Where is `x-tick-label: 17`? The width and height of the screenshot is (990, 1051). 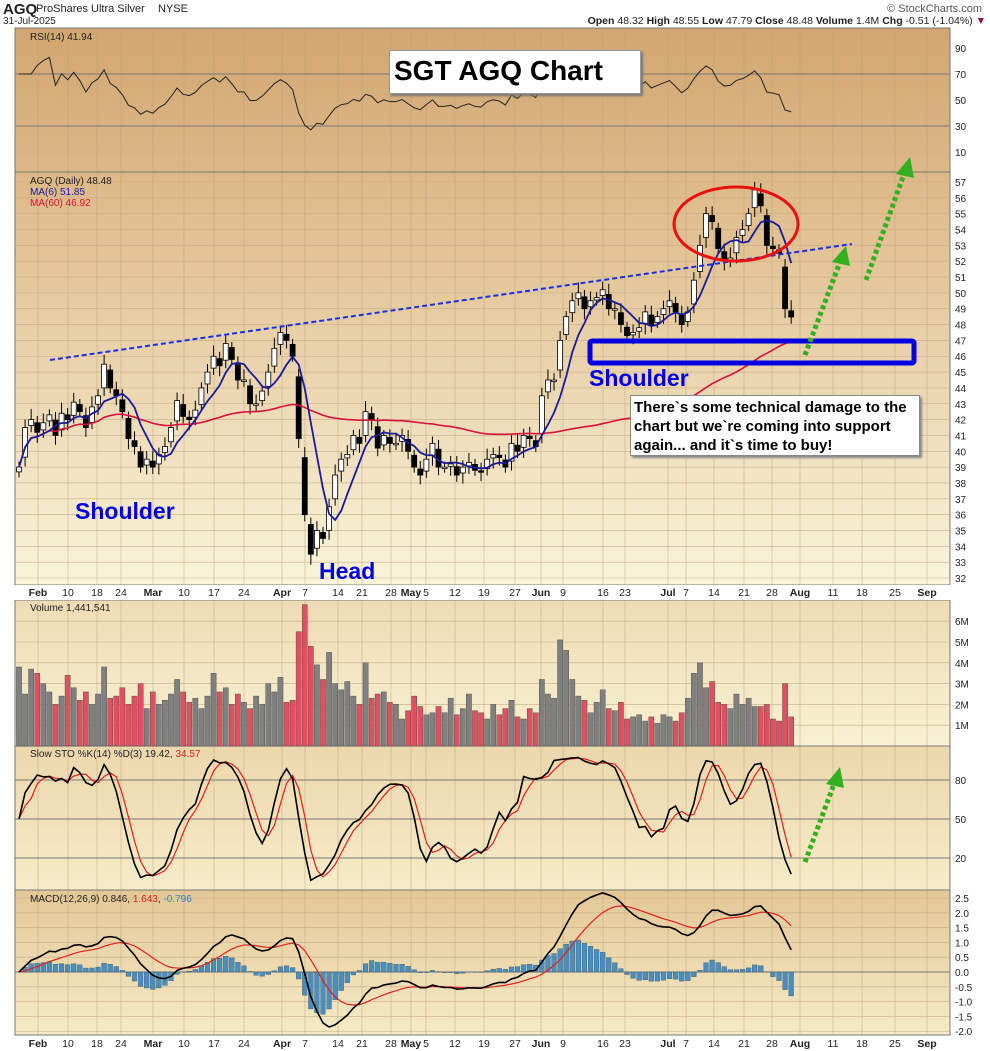 x-tick-label: 17 is located at coordinates (214, 593).